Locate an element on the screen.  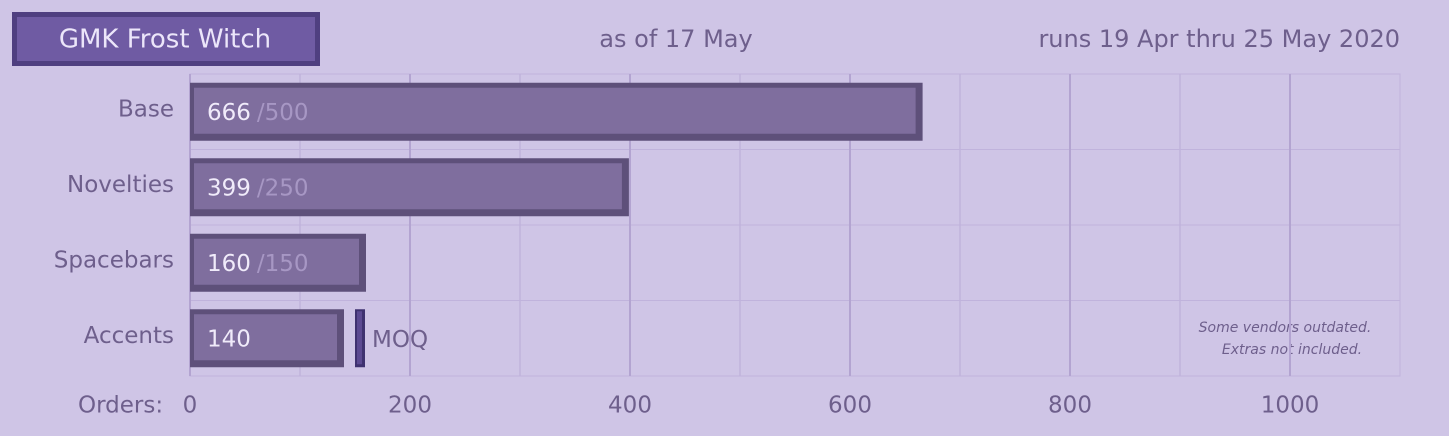
bar-label: 140 is located at coordinates (229, 339).